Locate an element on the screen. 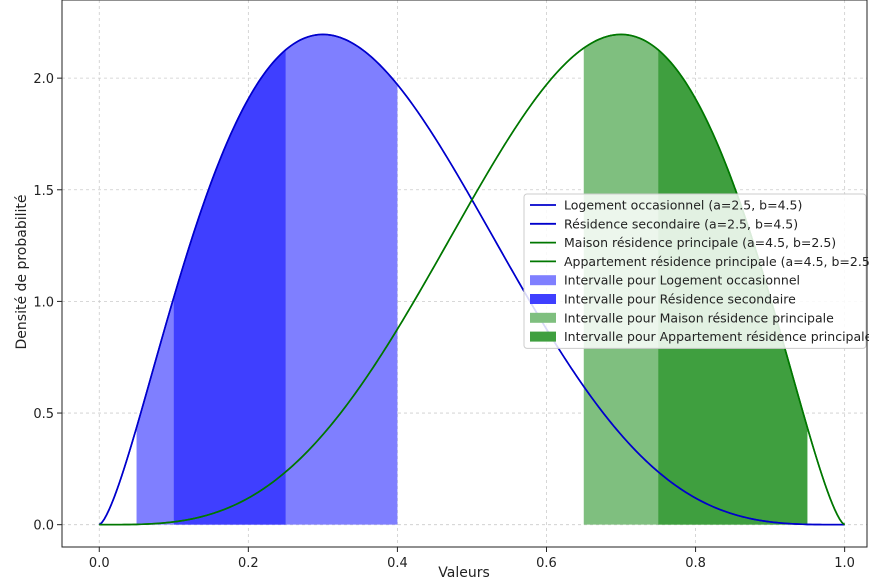  y-tick-label: 2.0 is located at coordinates (43, 79).